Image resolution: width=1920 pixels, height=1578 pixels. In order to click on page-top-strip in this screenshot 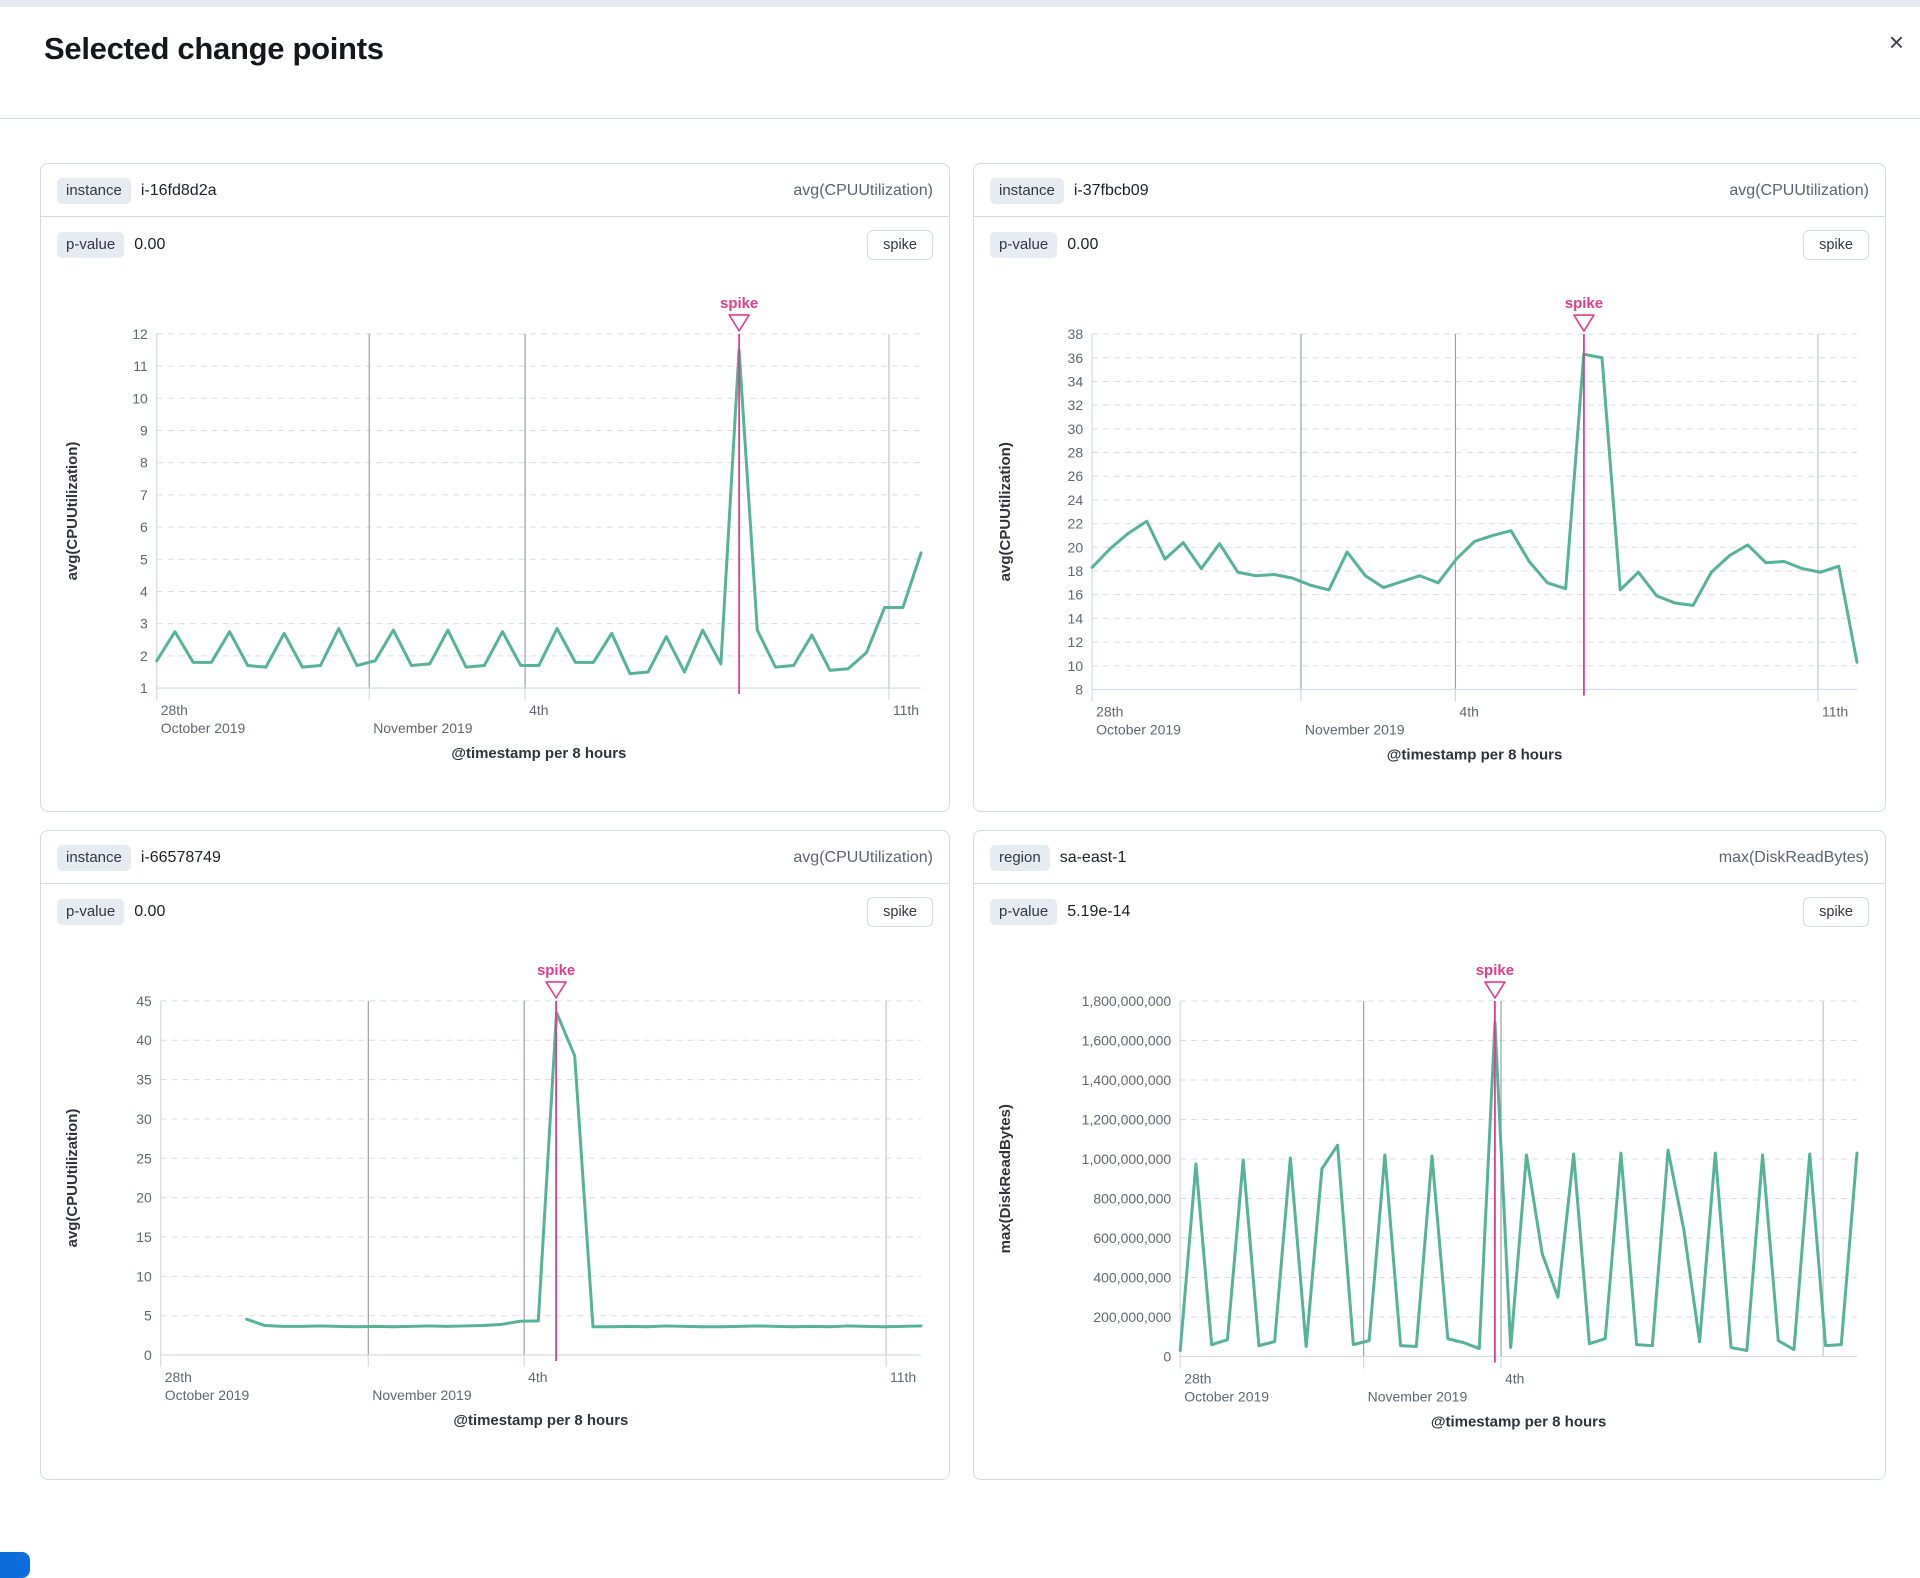, I will do `click(960, 3)`.